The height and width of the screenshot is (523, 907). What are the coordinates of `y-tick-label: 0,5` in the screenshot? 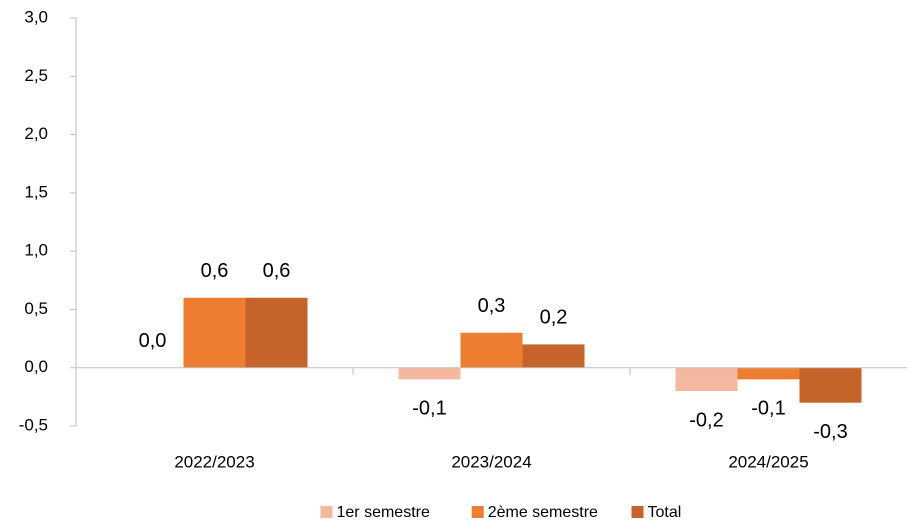 It's located at (36, 308).